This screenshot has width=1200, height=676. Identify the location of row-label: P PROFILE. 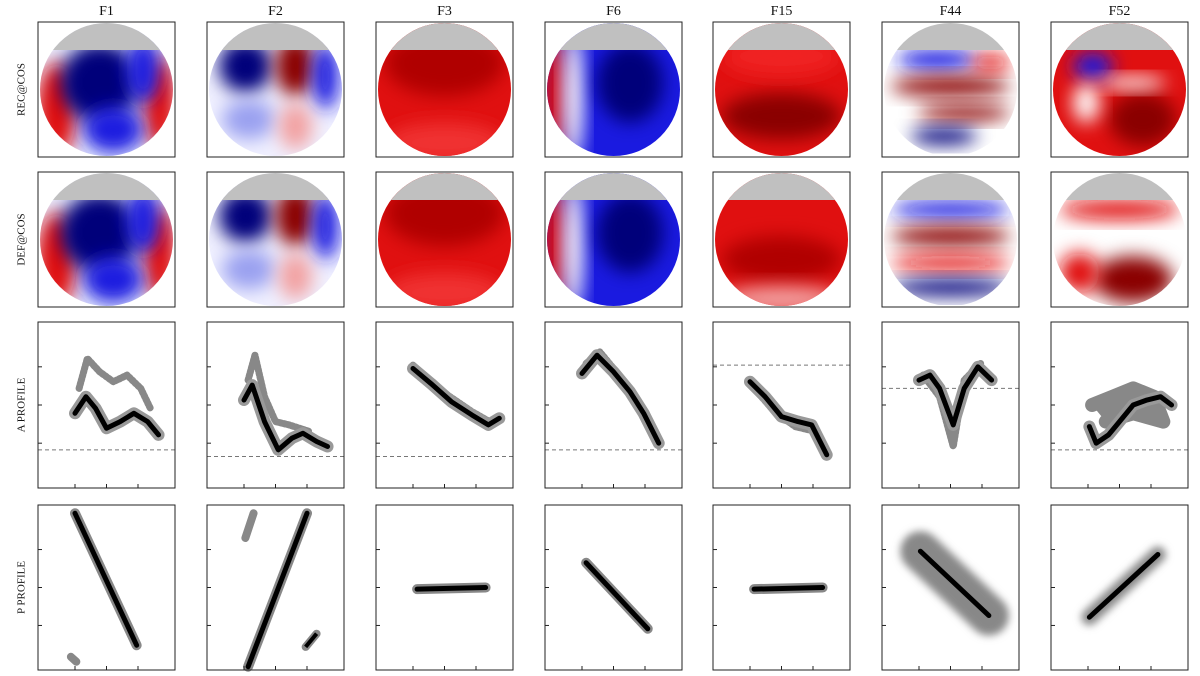
(22, 587).